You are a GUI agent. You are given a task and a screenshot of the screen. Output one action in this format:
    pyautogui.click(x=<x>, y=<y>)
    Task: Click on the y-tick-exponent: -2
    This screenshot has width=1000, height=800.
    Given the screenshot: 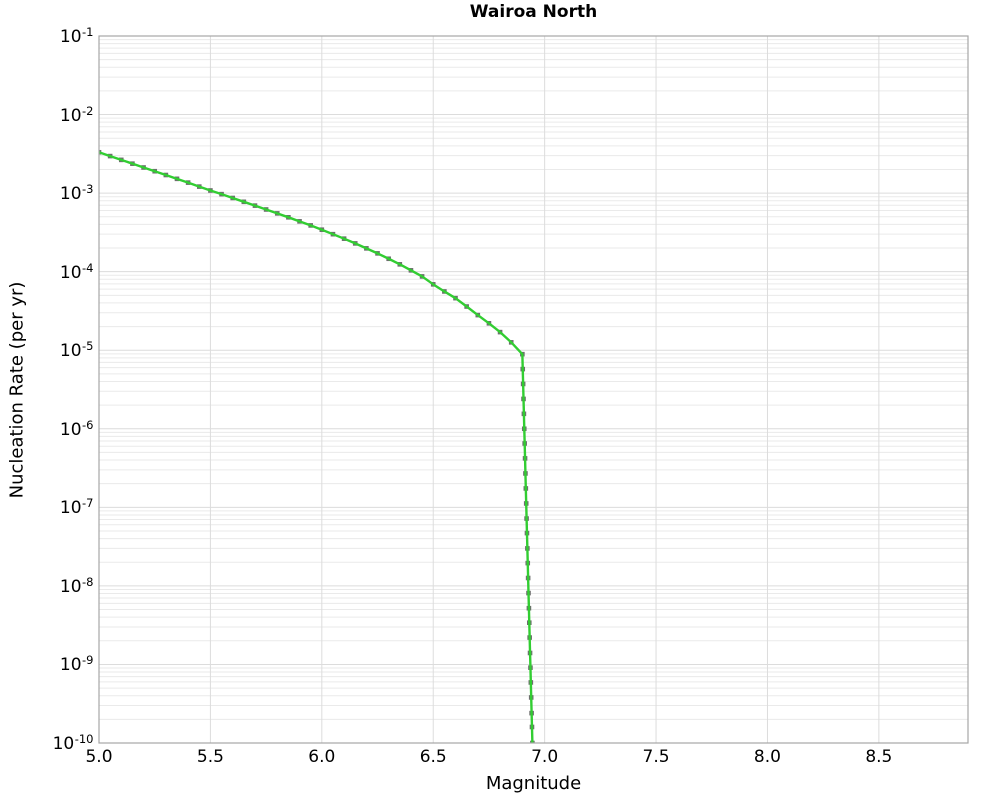 What is the action you would take?
    pyautogui.click(x=88, y=110)
    